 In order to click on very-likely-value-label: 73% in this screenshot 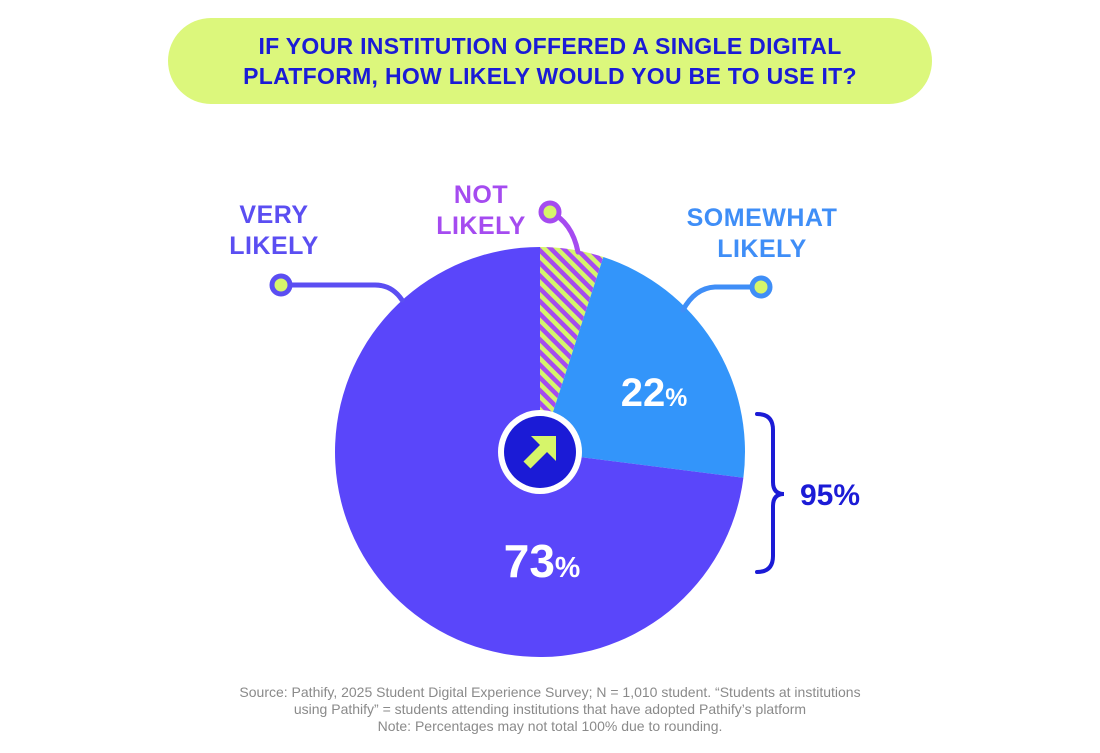, I will do `click(542, 561)`.